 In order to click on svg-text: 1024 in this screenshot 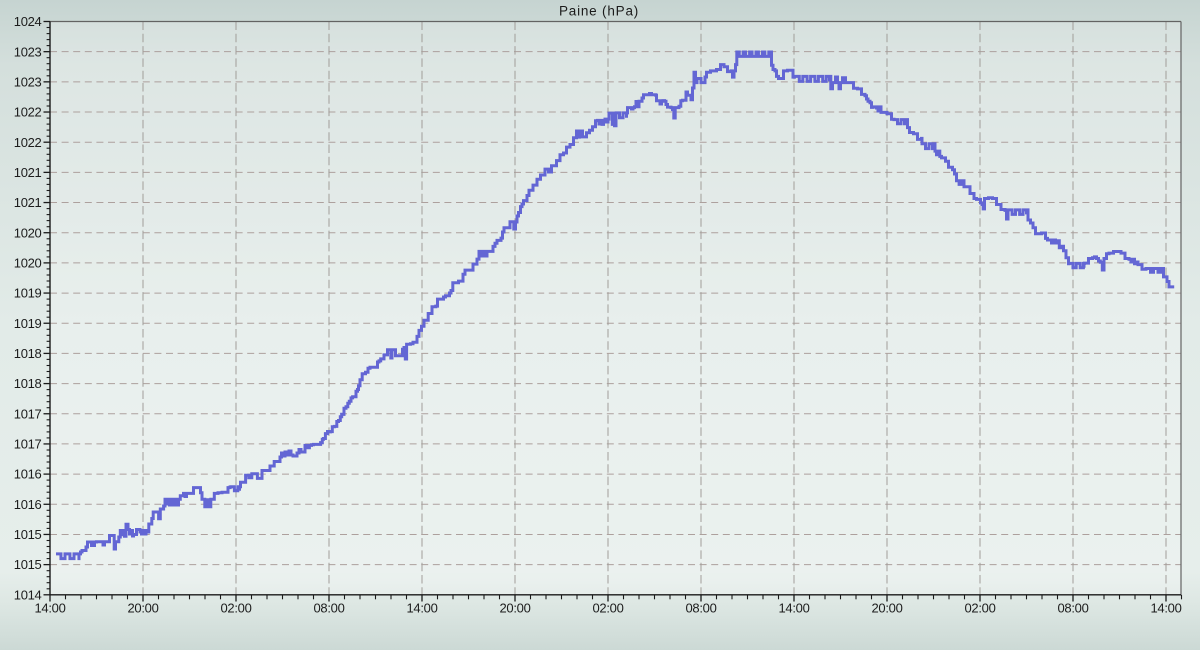, I will do `click(28, 21)`.